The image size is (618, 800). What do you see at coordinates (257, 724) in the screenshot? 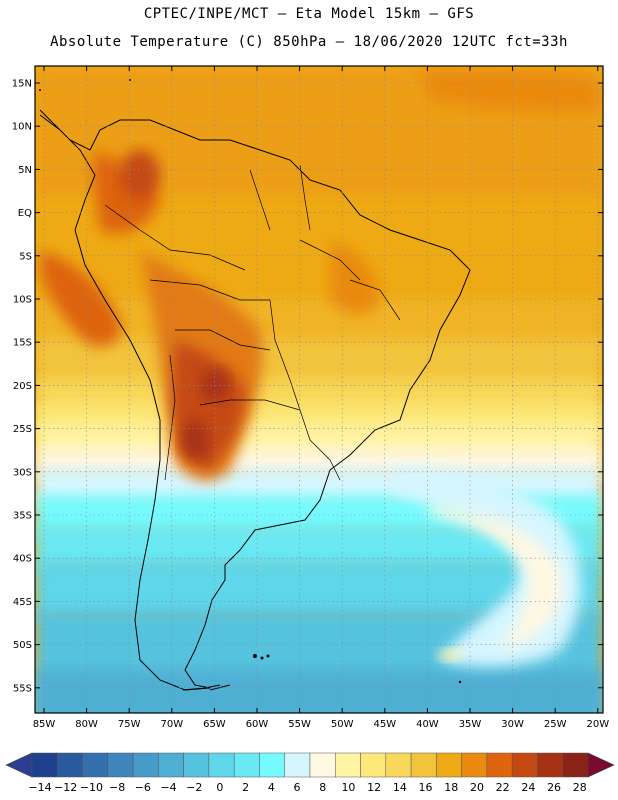
I see `lon-label: 60W` at bounding box center [257, 724].